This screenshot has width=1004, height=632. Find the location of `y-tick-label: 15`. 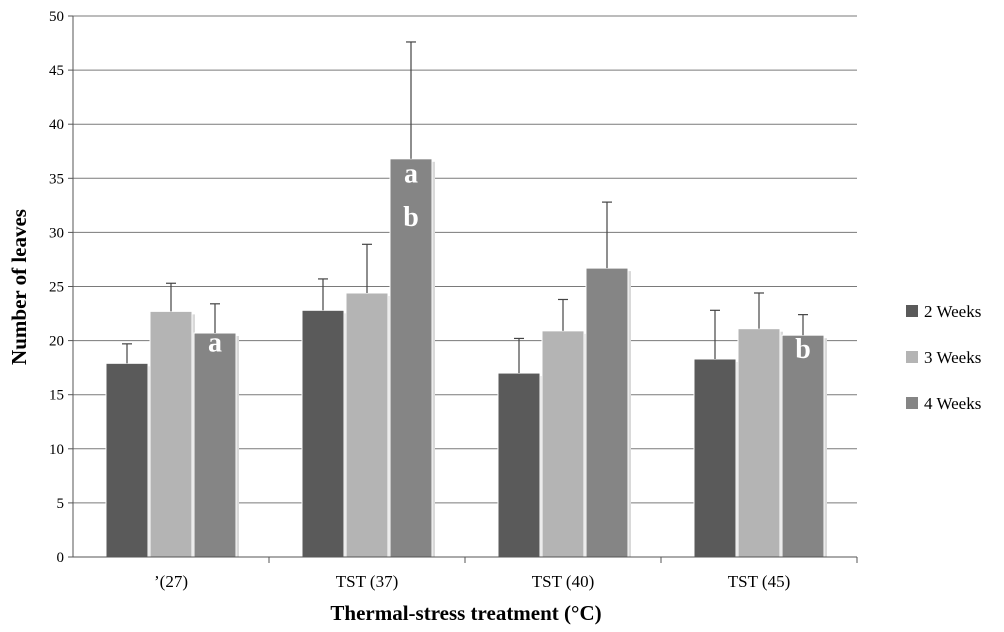

y-tick-label: 15 is located at coordinates (56, 396).